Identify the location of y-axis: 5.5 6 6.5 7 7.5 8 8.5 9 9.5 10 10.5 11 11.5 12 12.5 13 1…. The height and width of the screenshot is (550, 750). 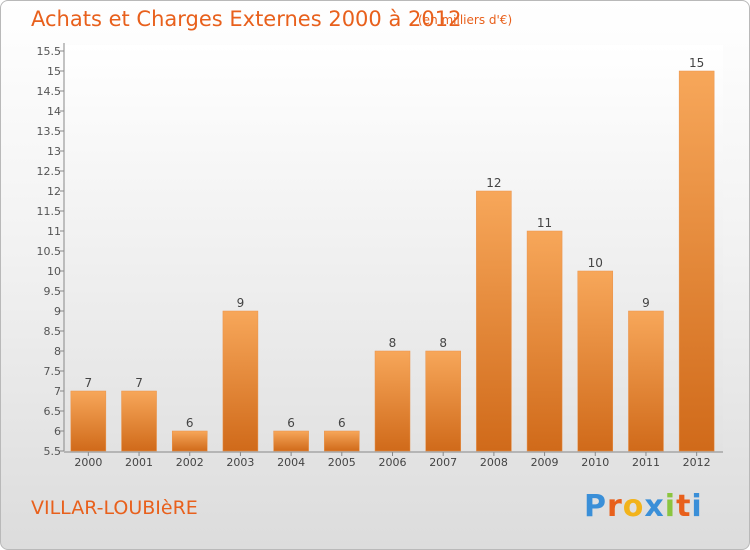
(51, 250).